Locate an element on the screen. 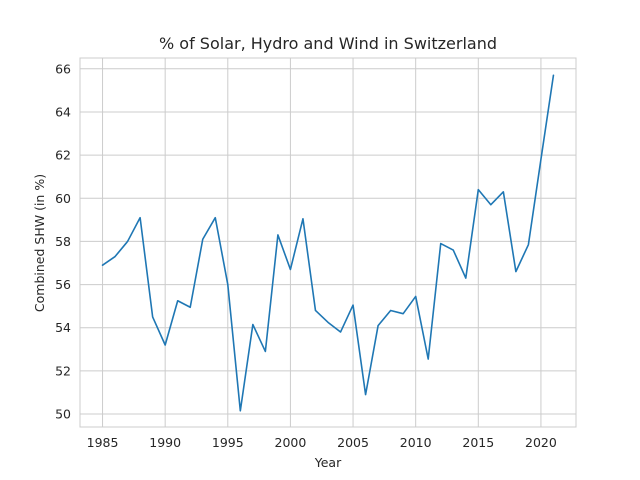 This screenshot has height=480, width=640. x-axis-ticks: 1985 1990 1995 2000 2005 2010 2015 2020 is located at coordinates (322, 442).